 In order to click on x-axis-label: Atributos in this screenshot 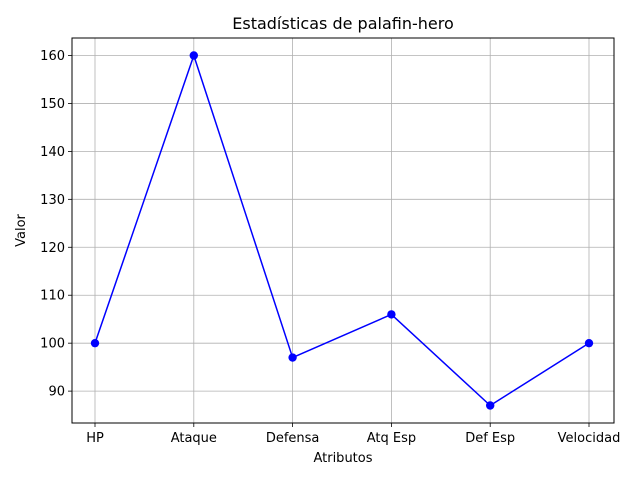, I will do `click(342, 458)`.